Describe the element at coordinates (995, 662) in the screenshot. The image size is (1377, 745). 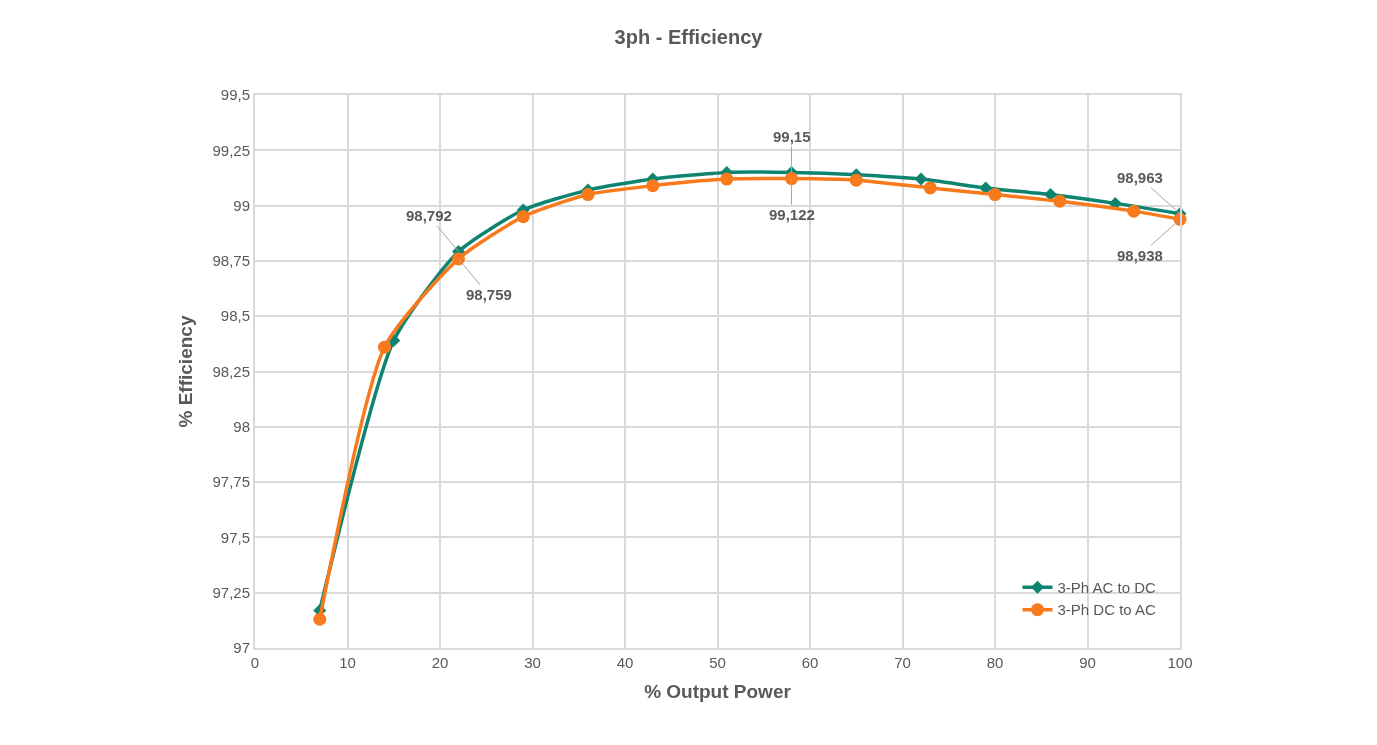
I see `x-tick-label: 80` at that location.